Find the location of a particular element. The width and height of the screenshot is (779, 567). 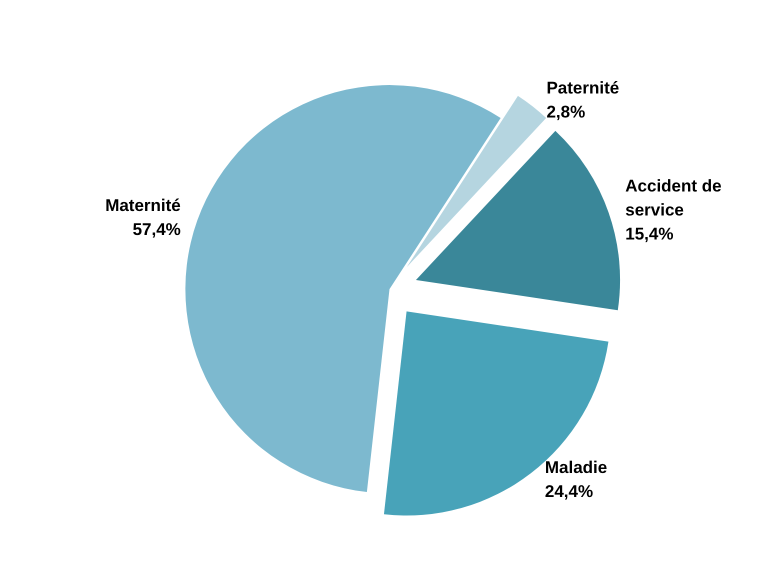

data-label: 2,8% is located at coordinates (566, 112).